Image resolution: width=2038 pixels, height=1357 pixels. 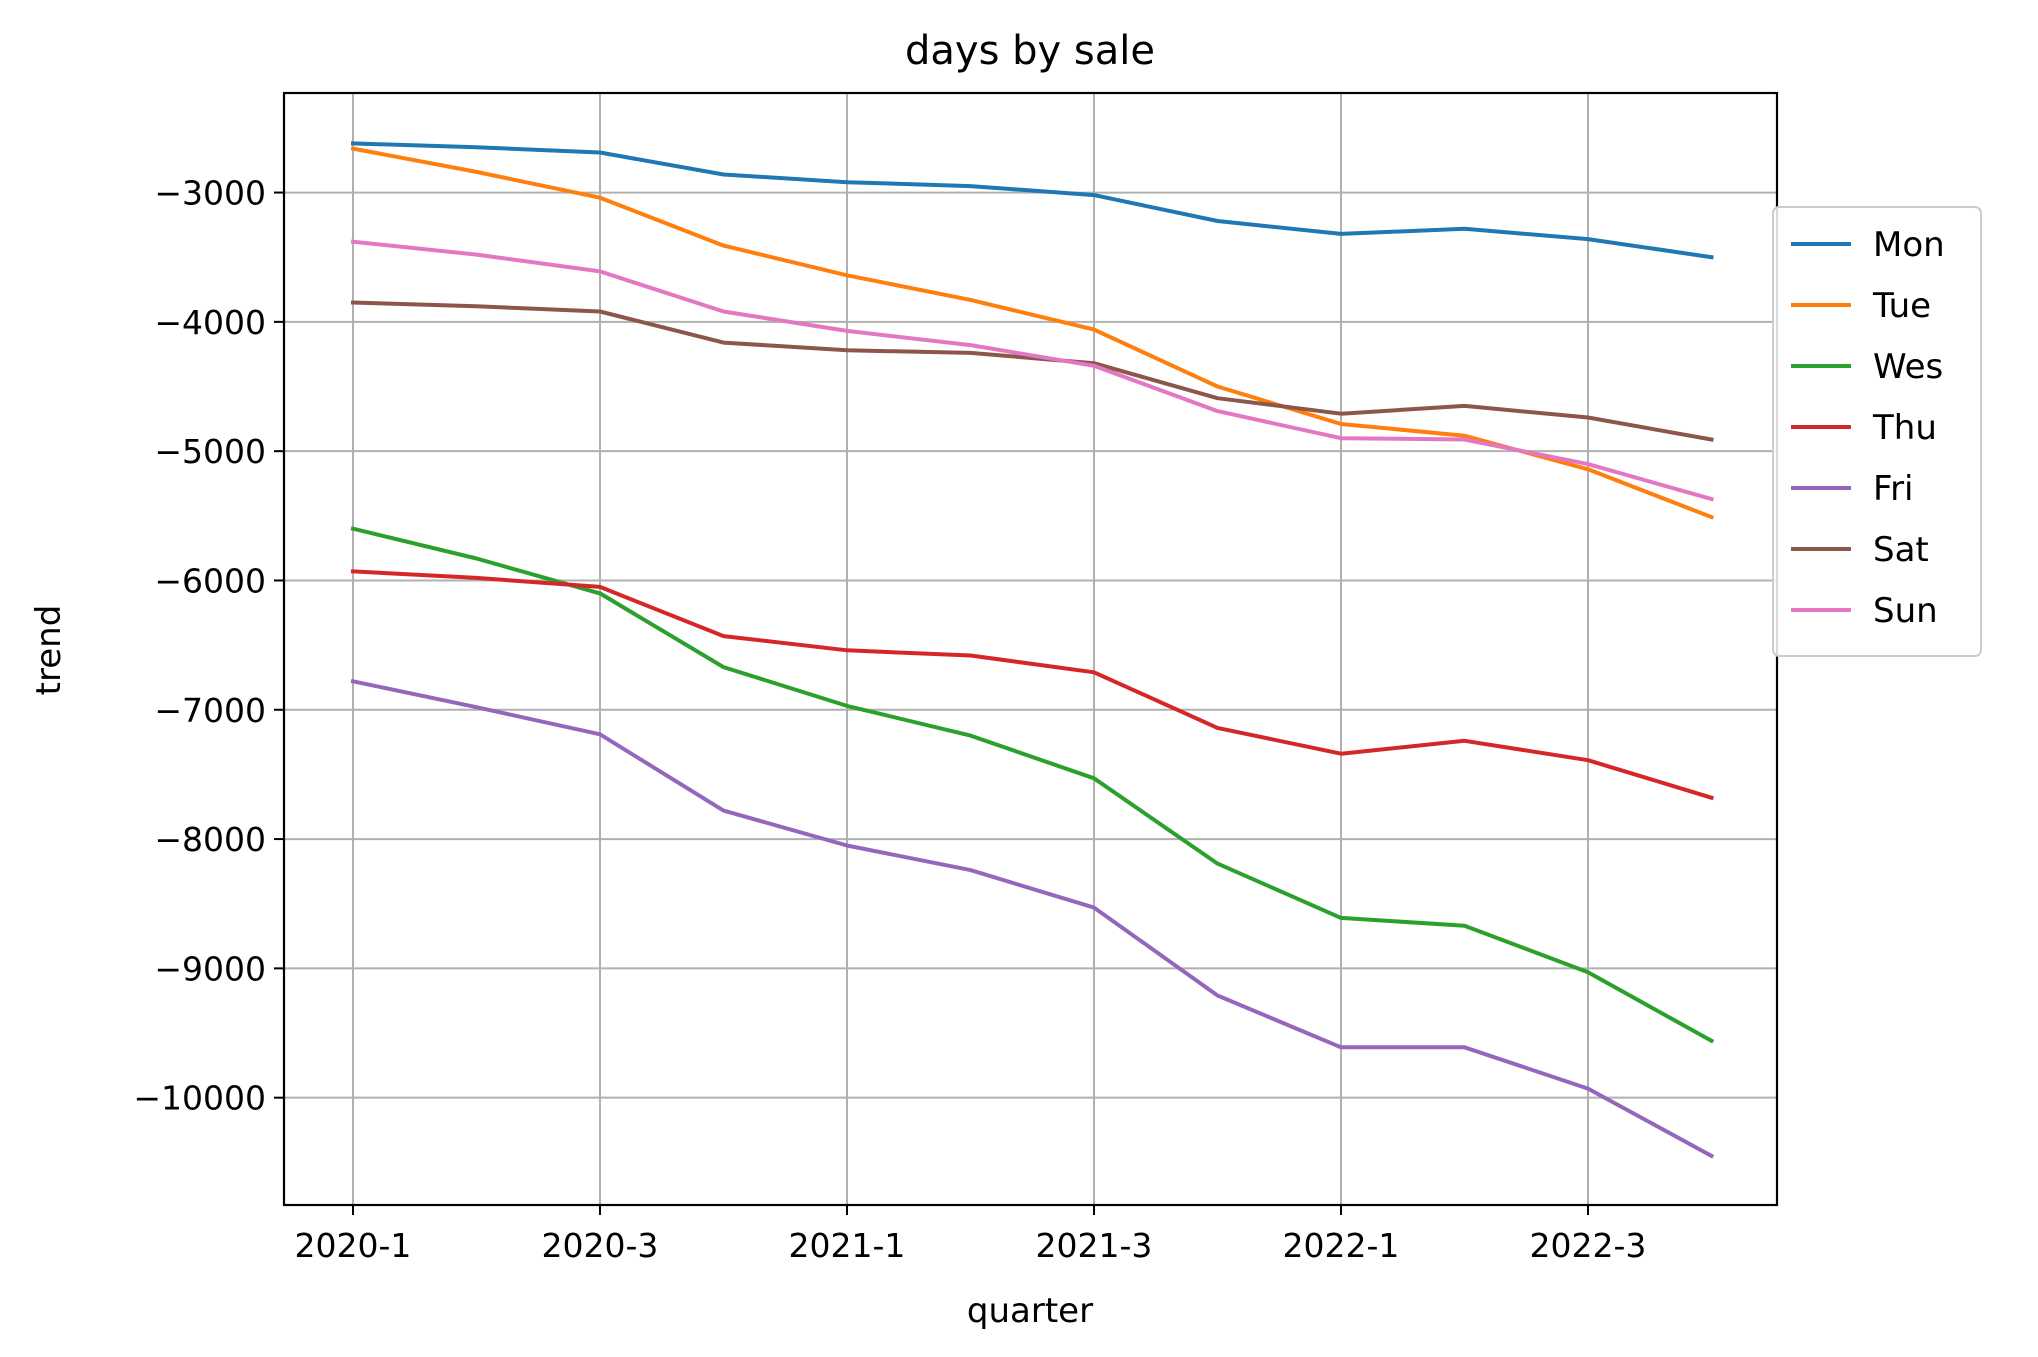 I want to click on x-axis-ticks: 2020-1 2020-3 2021-1 2021-3 2022-1 2022-3, so click(x=971, y=1235).